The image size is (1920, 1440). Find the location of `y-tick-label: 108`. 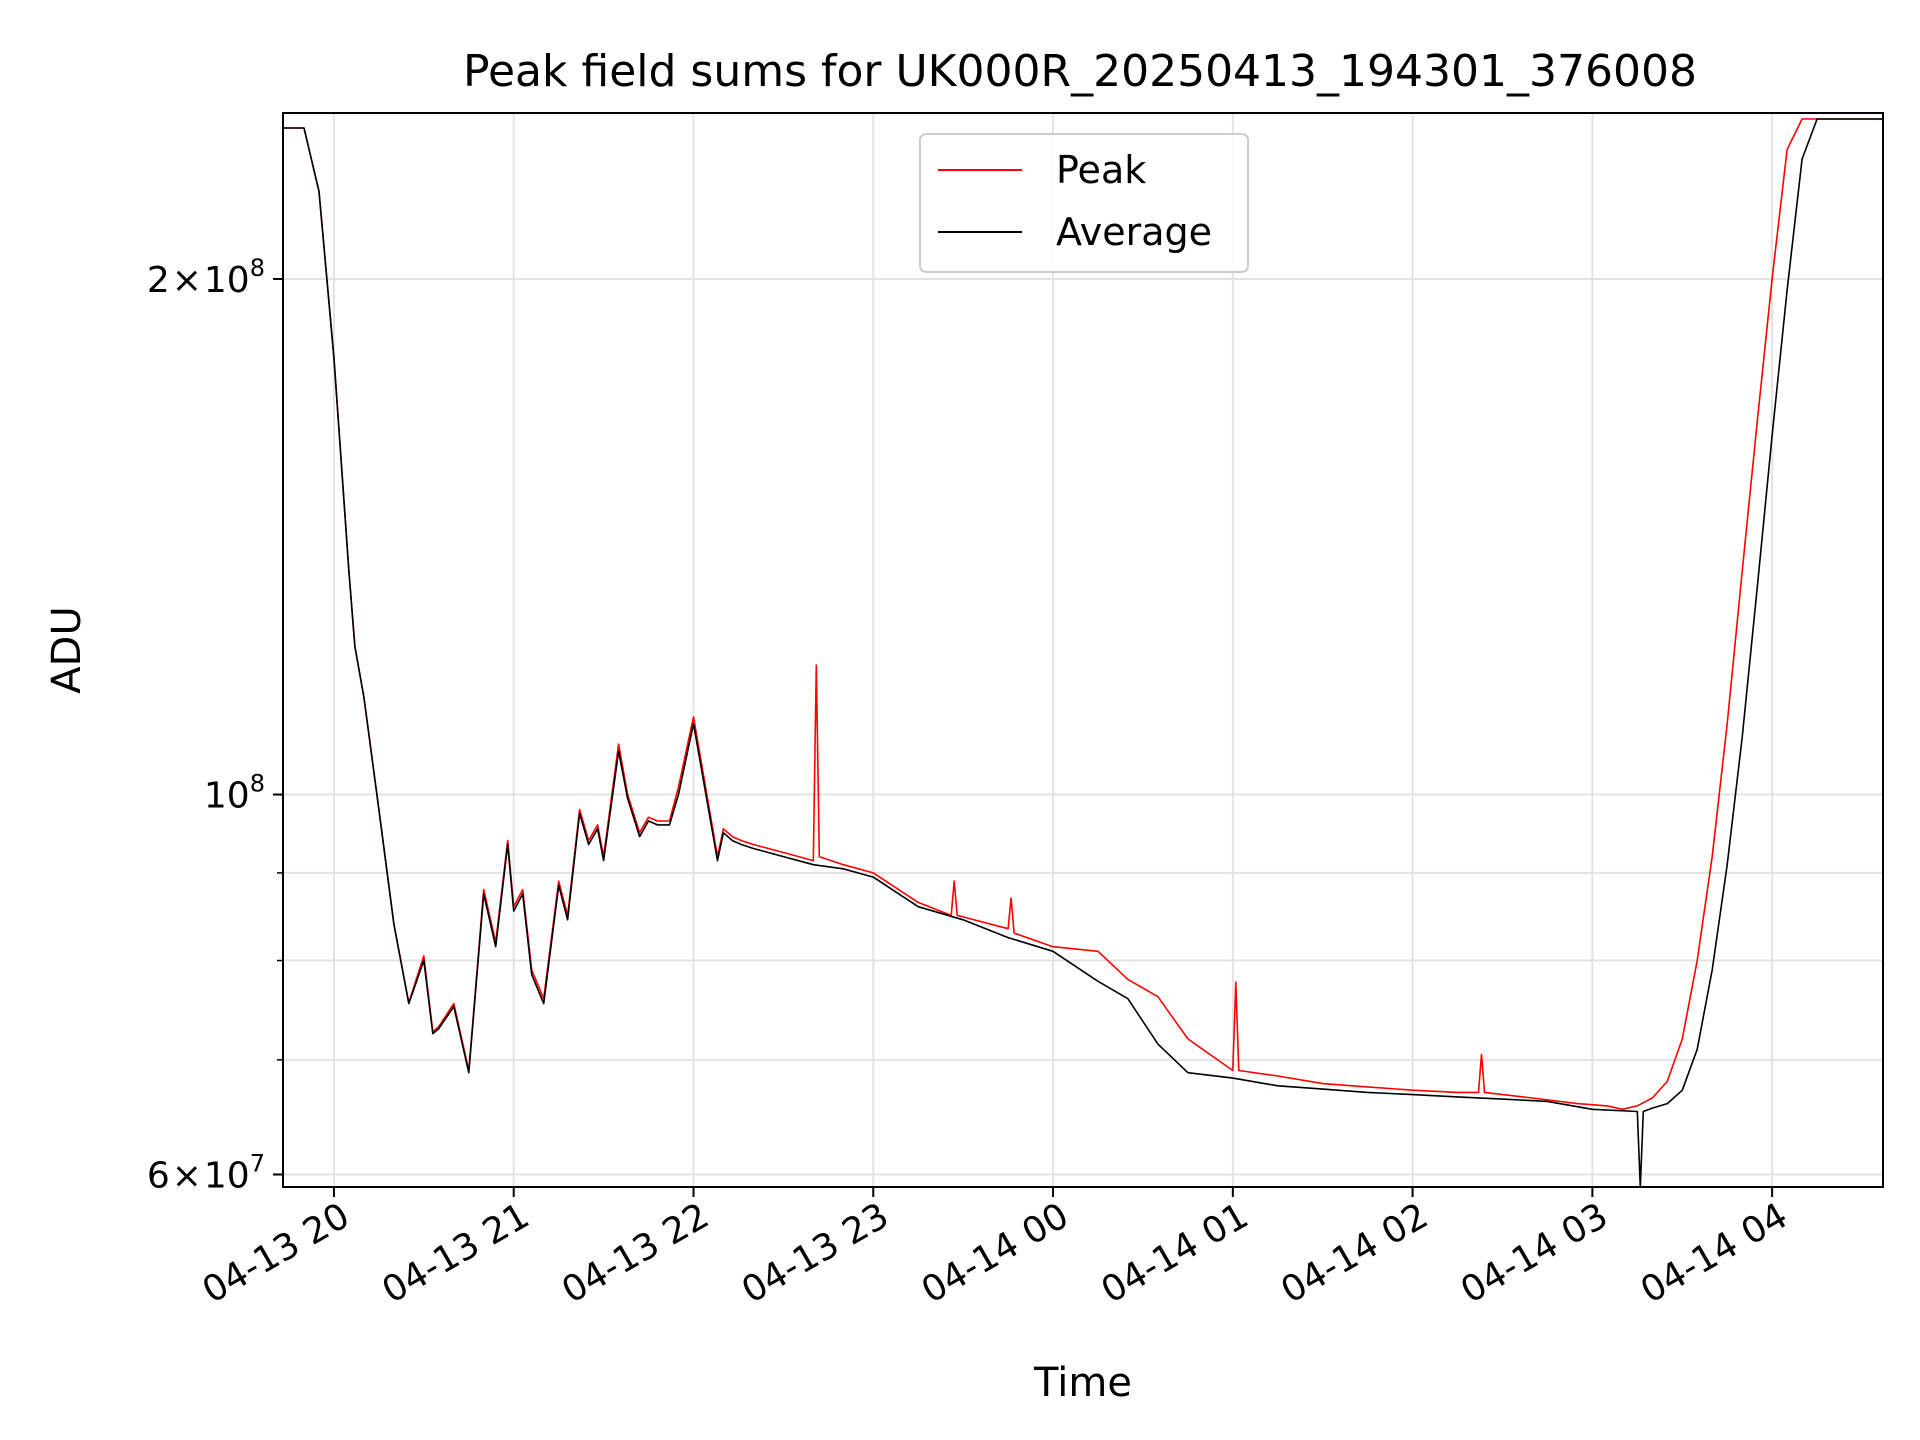

y-tick-label: 108 is located at coordinates (234, 793).